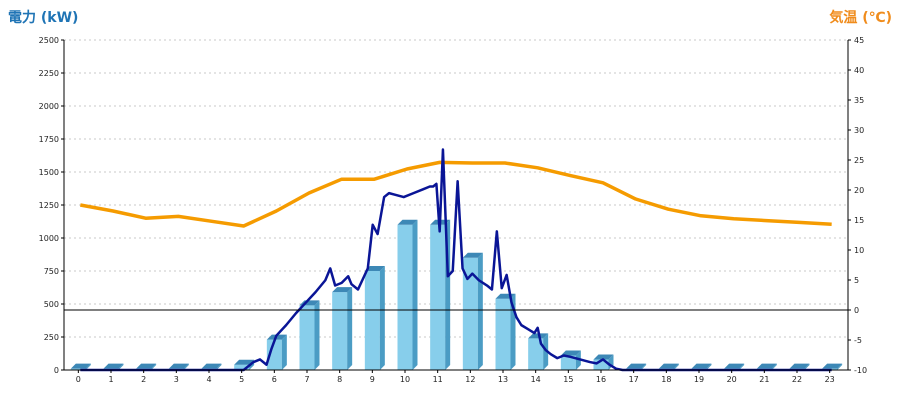 The image size is (900, 404). What do you see at coordinates (860, 17) in the screenshot?
I see `right-axis-title: 気温 (℃)` at bounding box center [860, 17].